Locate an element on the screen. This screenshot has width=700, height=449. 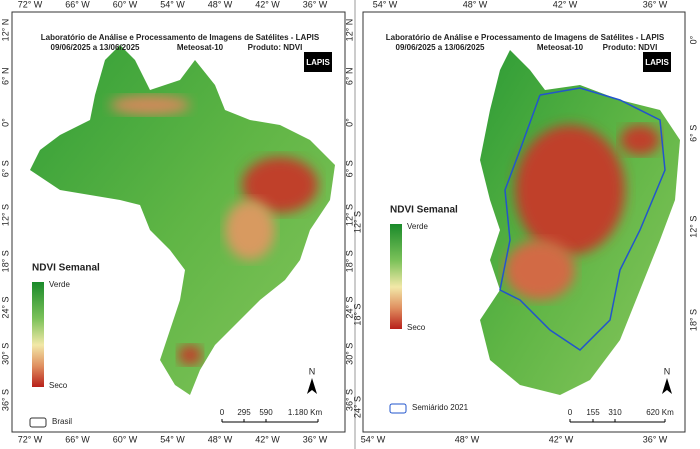
boundary-legend: Semiárido 2021 is located at coordinates (440, 407).